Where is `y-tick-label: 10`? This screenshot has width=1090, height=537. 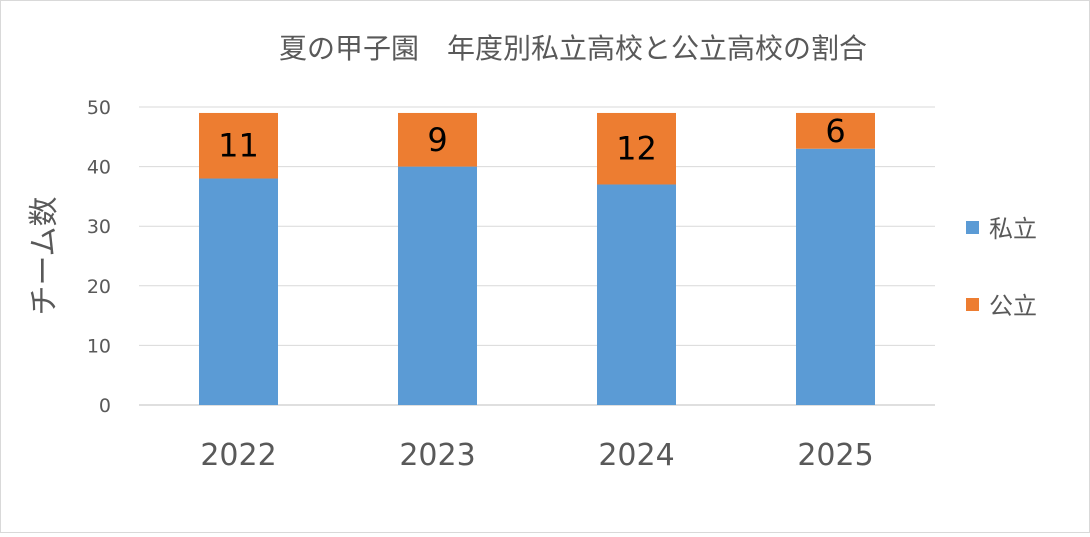 y-tick-label: 10 is located at coordinates (99, 346).